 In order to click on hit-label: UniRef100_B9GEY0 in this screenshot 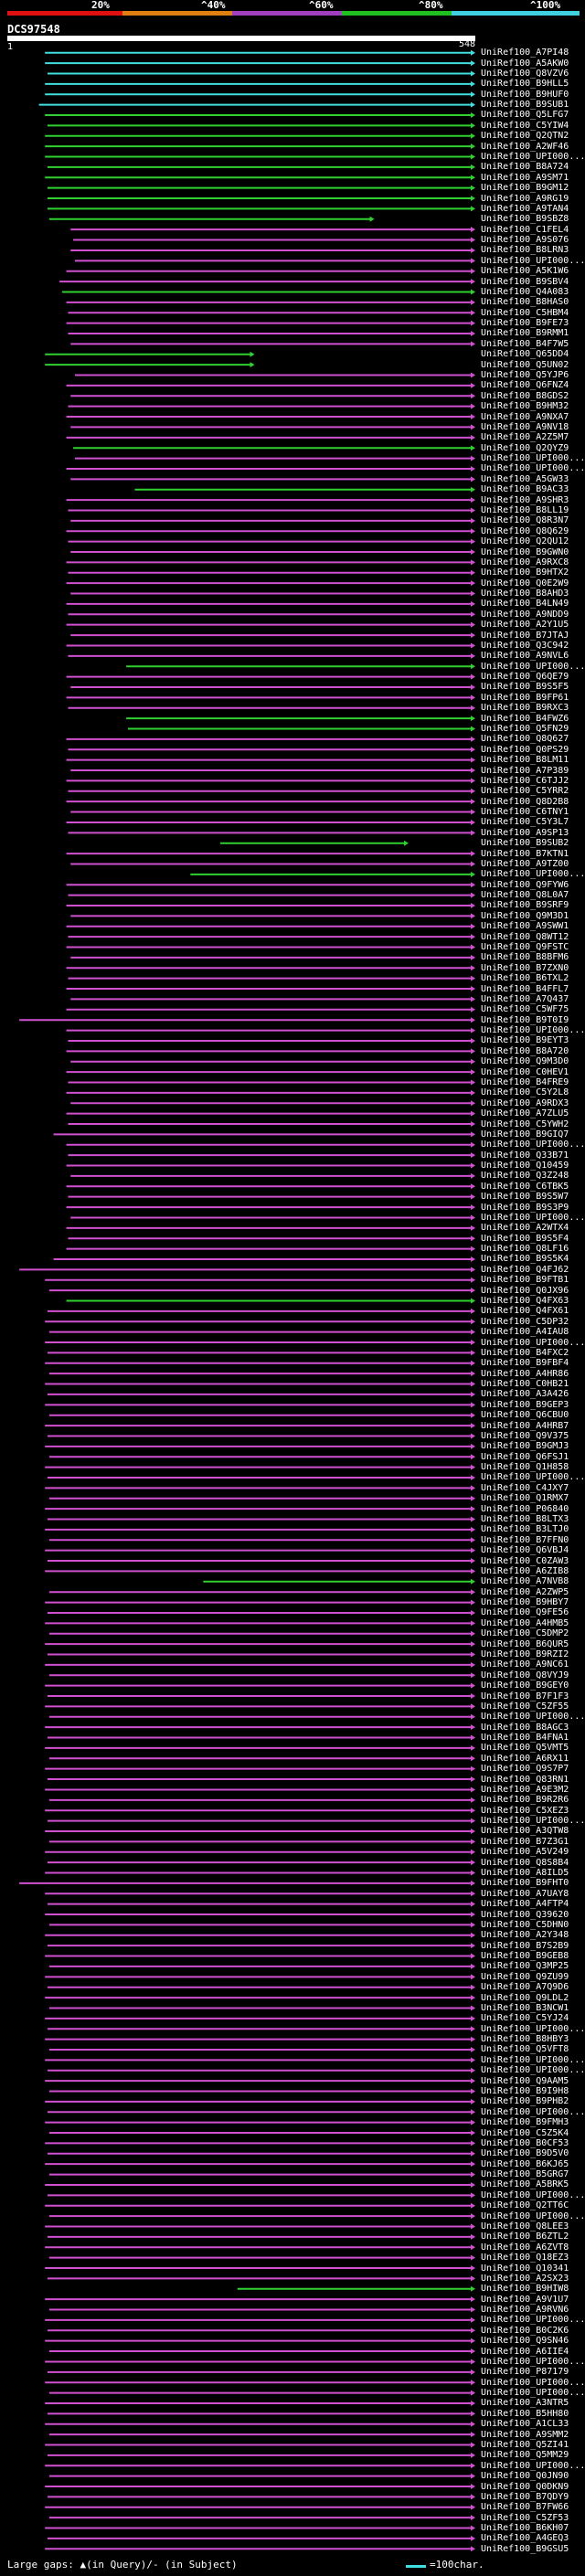, I will do `click(525, 1685)`.